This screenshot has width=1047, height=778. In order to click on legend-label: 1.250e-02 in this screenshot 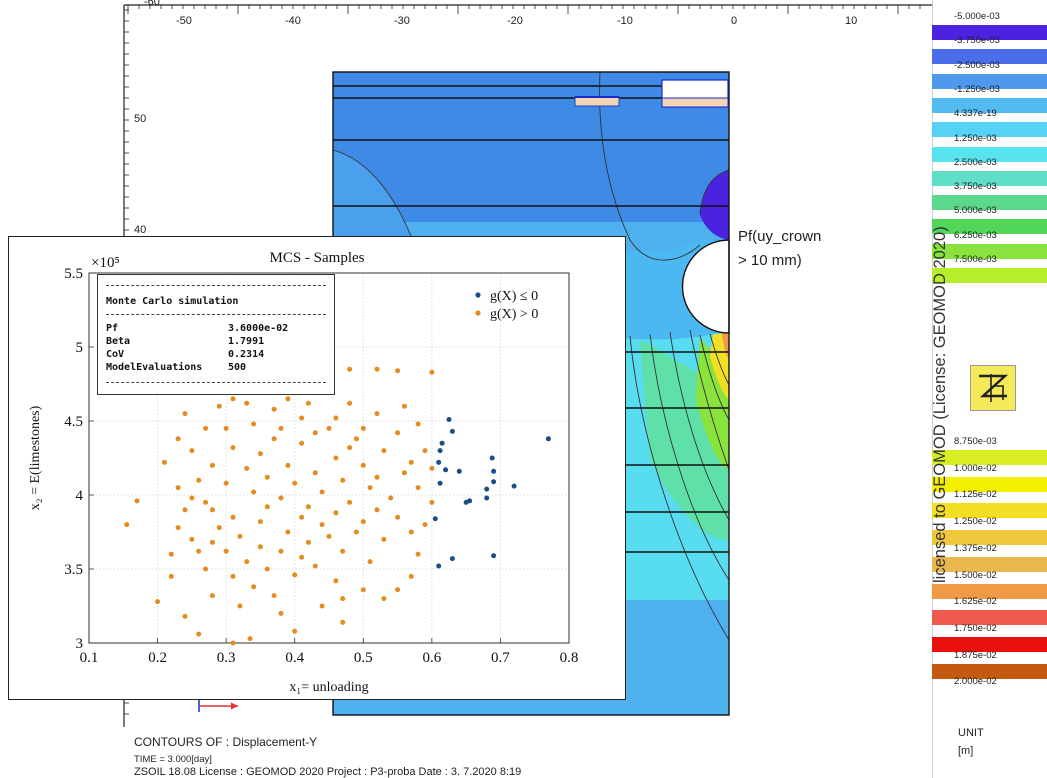, I will do `click(975, 522)`.